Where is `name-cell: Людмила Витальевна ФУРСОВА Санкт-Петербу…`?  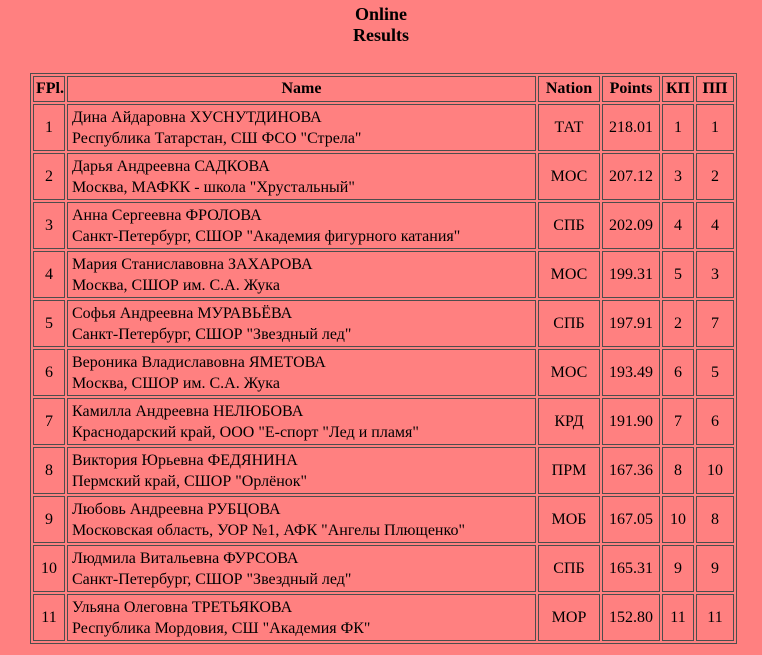
name-cell: Людмила Витальевна ФУРСОВА Санкт-Петербу… is located at coordinates (301, 568).